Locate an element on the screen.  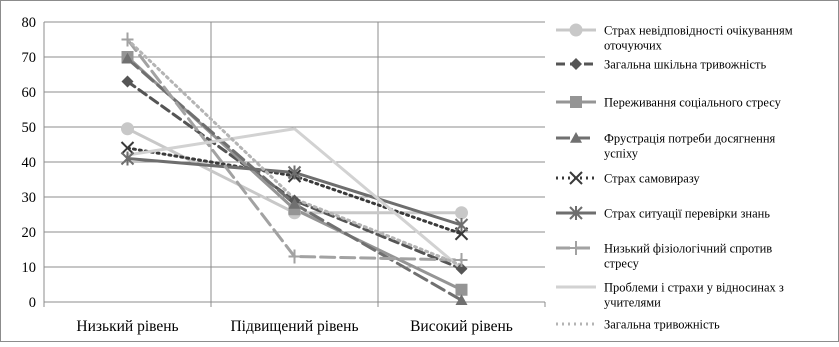
legend-entry: Страх самовиразу is located at coordinates (628, 178).